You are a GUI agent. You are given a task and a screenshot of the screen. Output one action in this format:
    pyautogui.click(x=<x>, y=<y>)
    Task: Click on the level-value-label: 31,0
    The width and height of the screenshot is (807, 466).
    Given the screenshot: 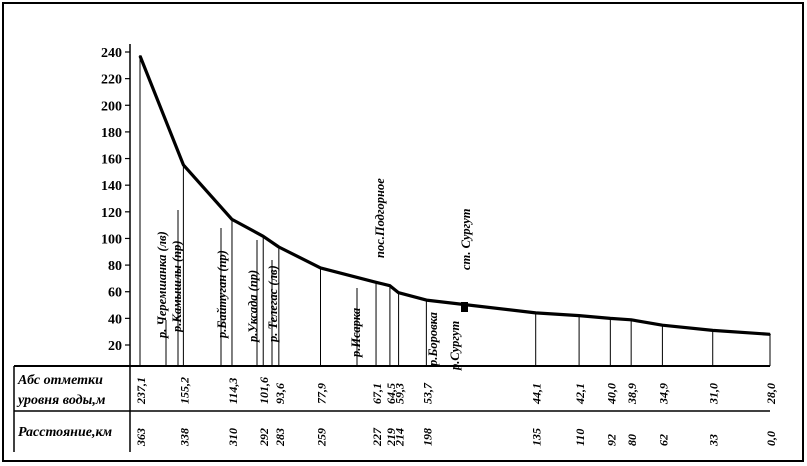 What is the action you would take?
    pyautogui.click(x=714, y=394)
    